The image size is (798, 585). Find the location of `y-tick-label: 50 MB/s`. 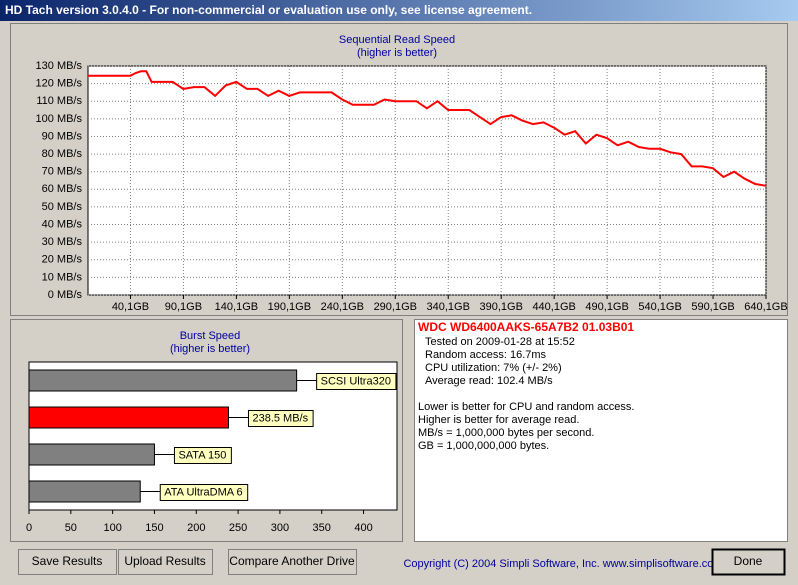

y-tick-label: 50 MB/s is located at coordinates (62, 207).